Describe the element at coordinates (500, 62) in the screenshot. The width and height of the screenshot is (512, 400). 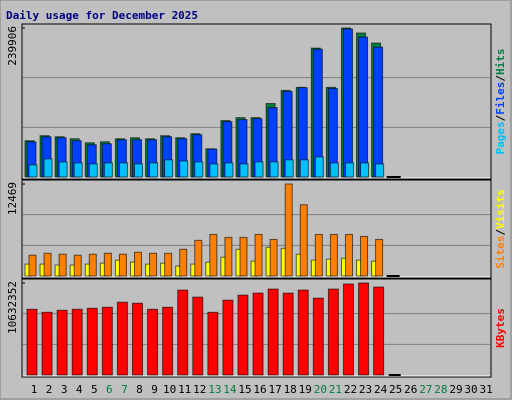
I see `legend-entry: Hits` at that location.